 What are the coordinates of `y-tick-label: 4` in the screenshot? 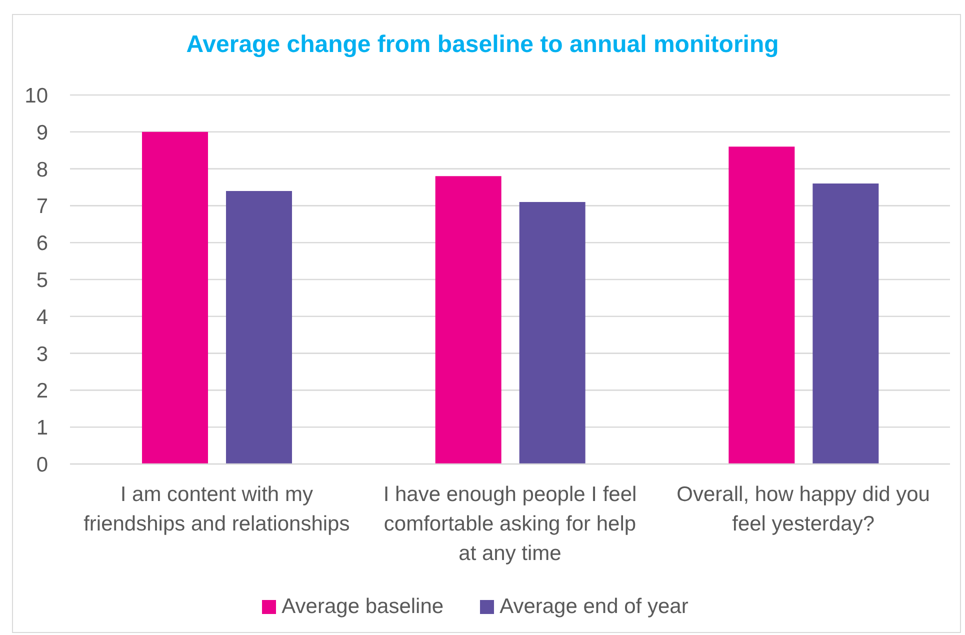 It's located at (42, 317).